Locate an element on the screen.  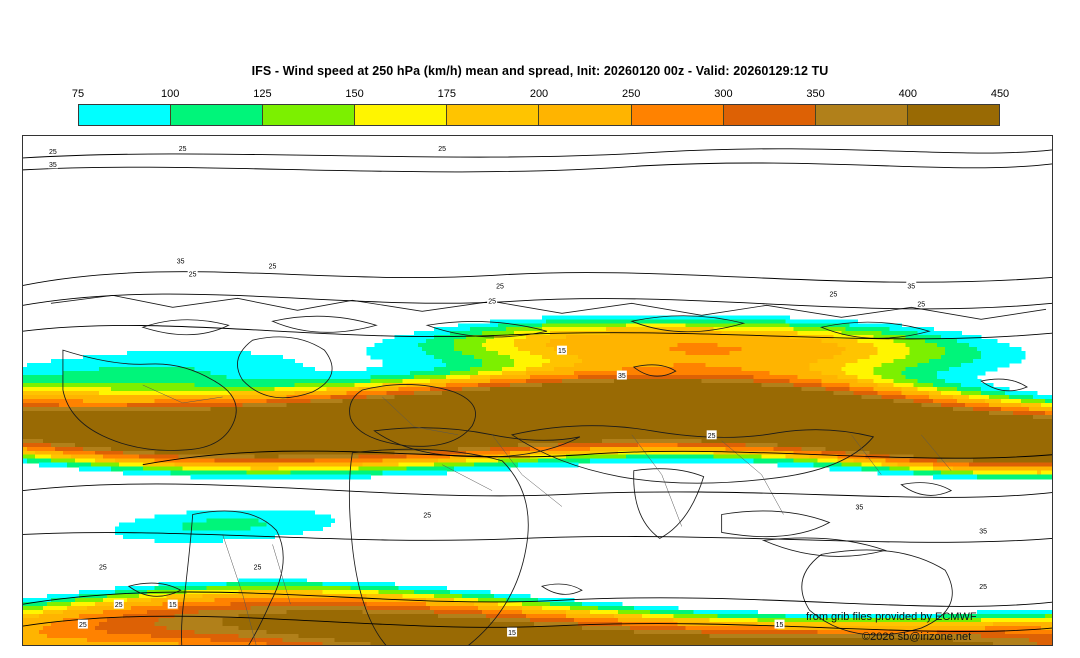
colorbar-swatches is located at coordinates (539, 115).